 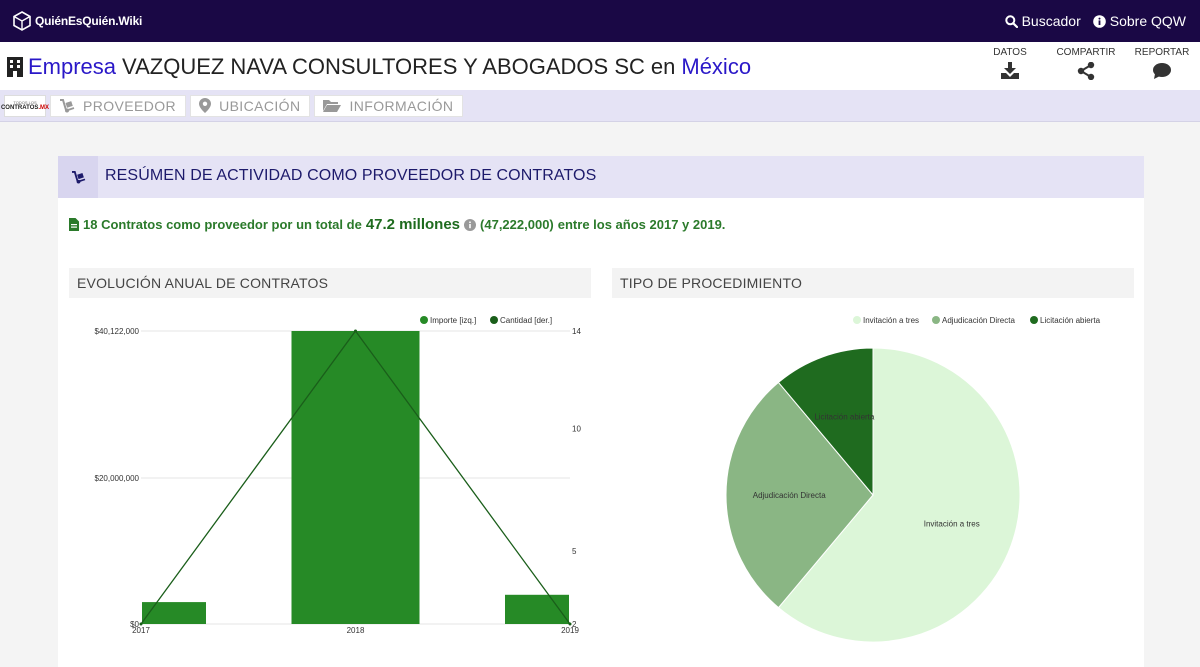 I want to click on legend-label: Cantidad [der.], so click(x=526, y=320).